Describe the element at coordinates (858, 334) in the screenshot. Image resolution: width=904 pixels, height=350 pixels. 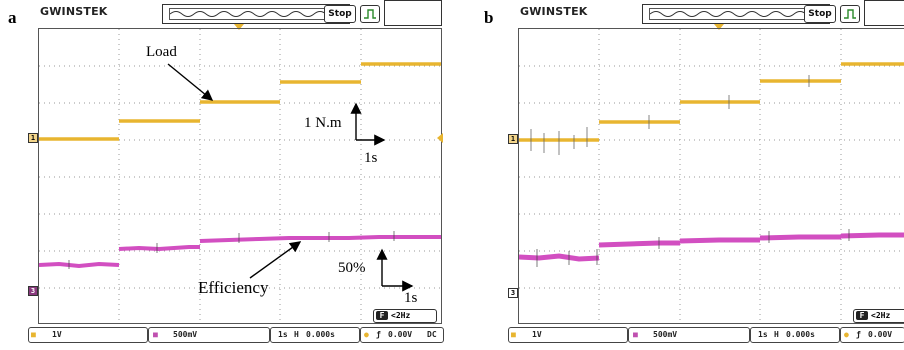
I see `trigger-slope-icon-b: ƒ` at that location.